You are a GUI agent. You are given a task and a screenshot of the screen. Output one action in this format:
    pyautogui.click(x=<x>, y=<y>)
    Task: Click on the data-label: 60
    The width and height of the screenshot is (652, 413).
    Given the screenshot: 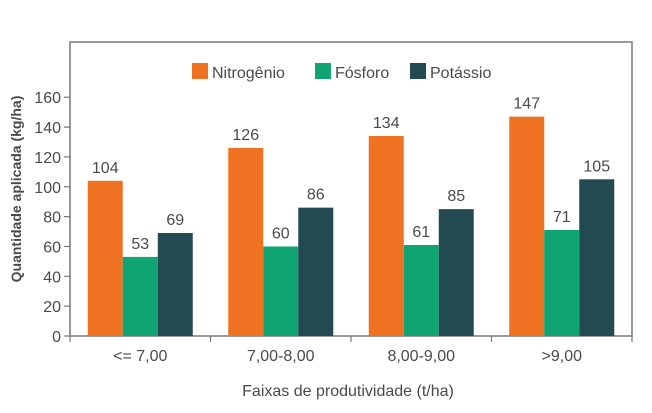 What is the action you would take?
    pyautogui.click(x=281, y=233)
    